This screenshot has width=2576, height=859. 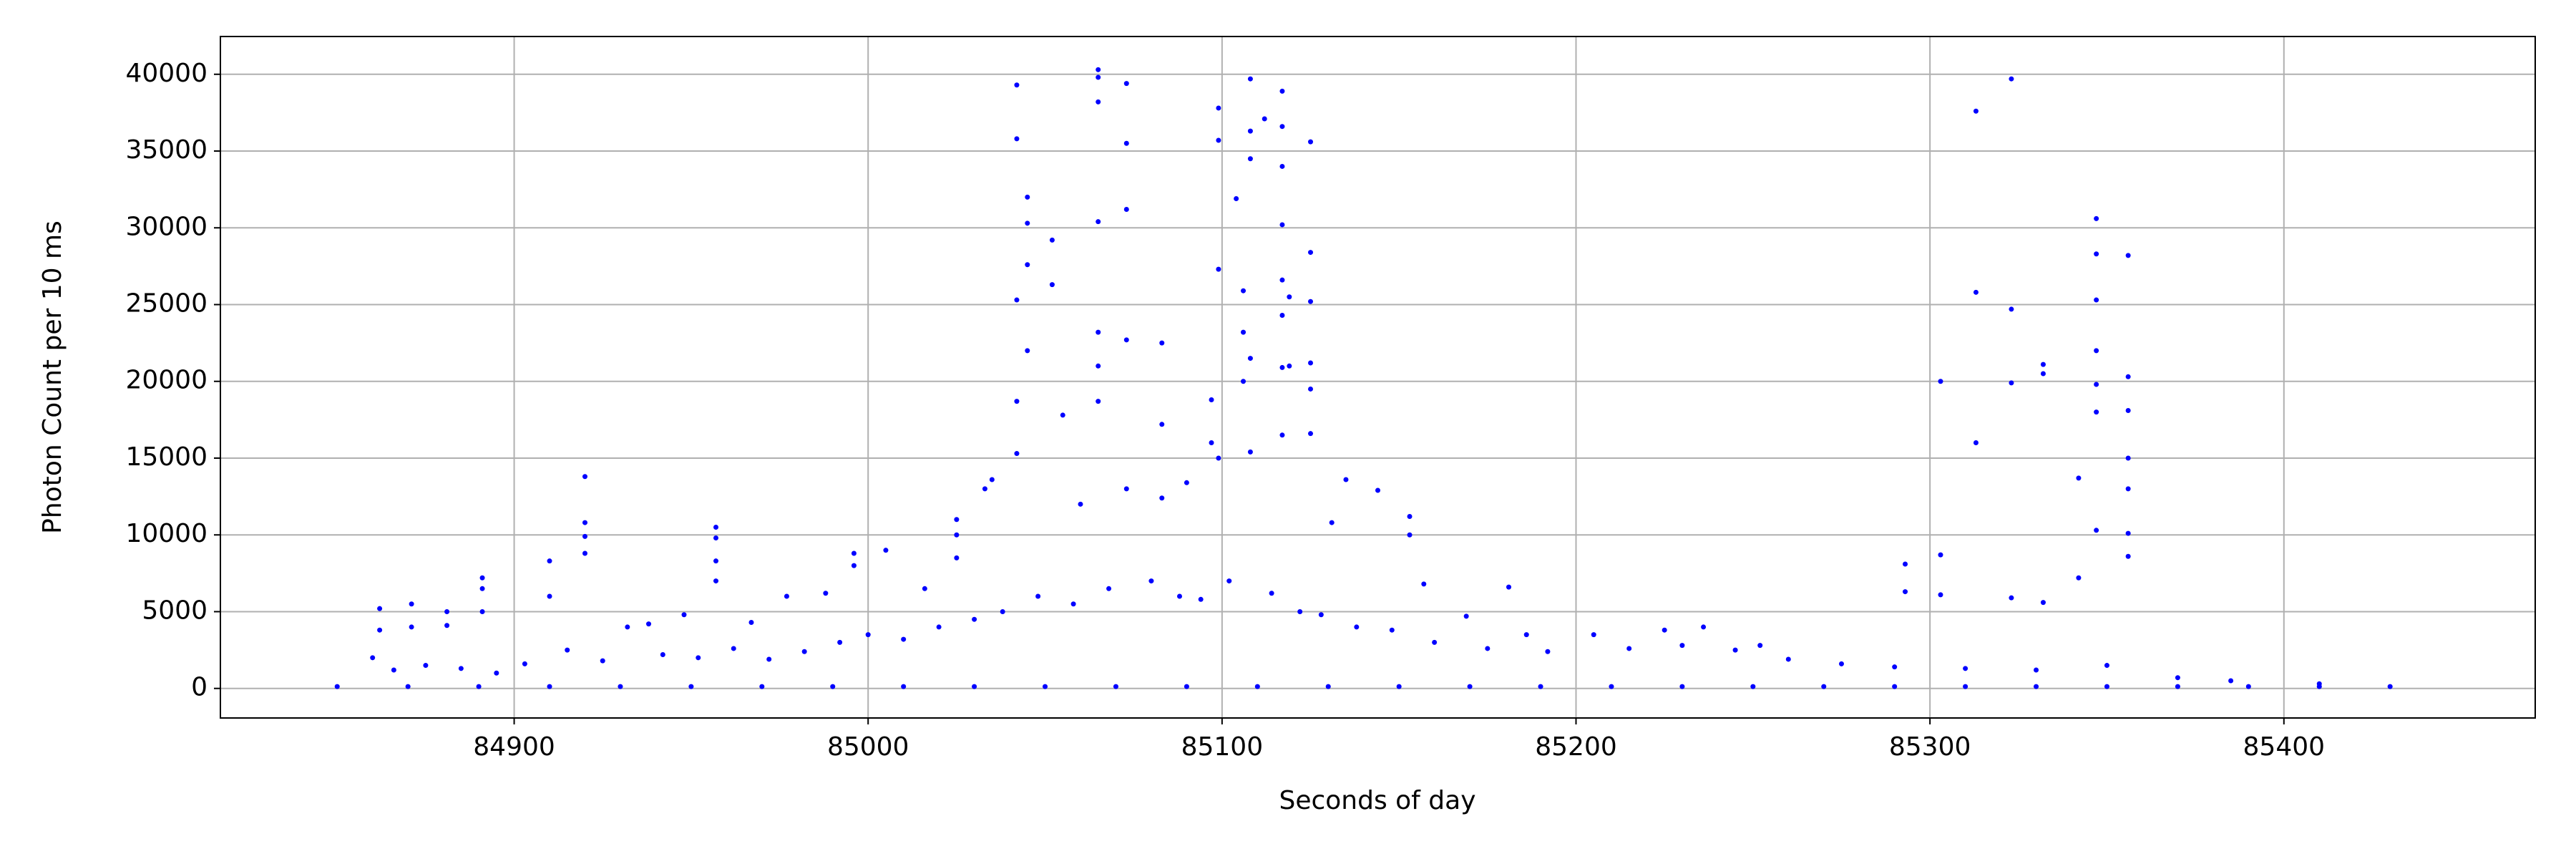 I want to click on y-tick-label: 40000, so click(x=166, y=73).